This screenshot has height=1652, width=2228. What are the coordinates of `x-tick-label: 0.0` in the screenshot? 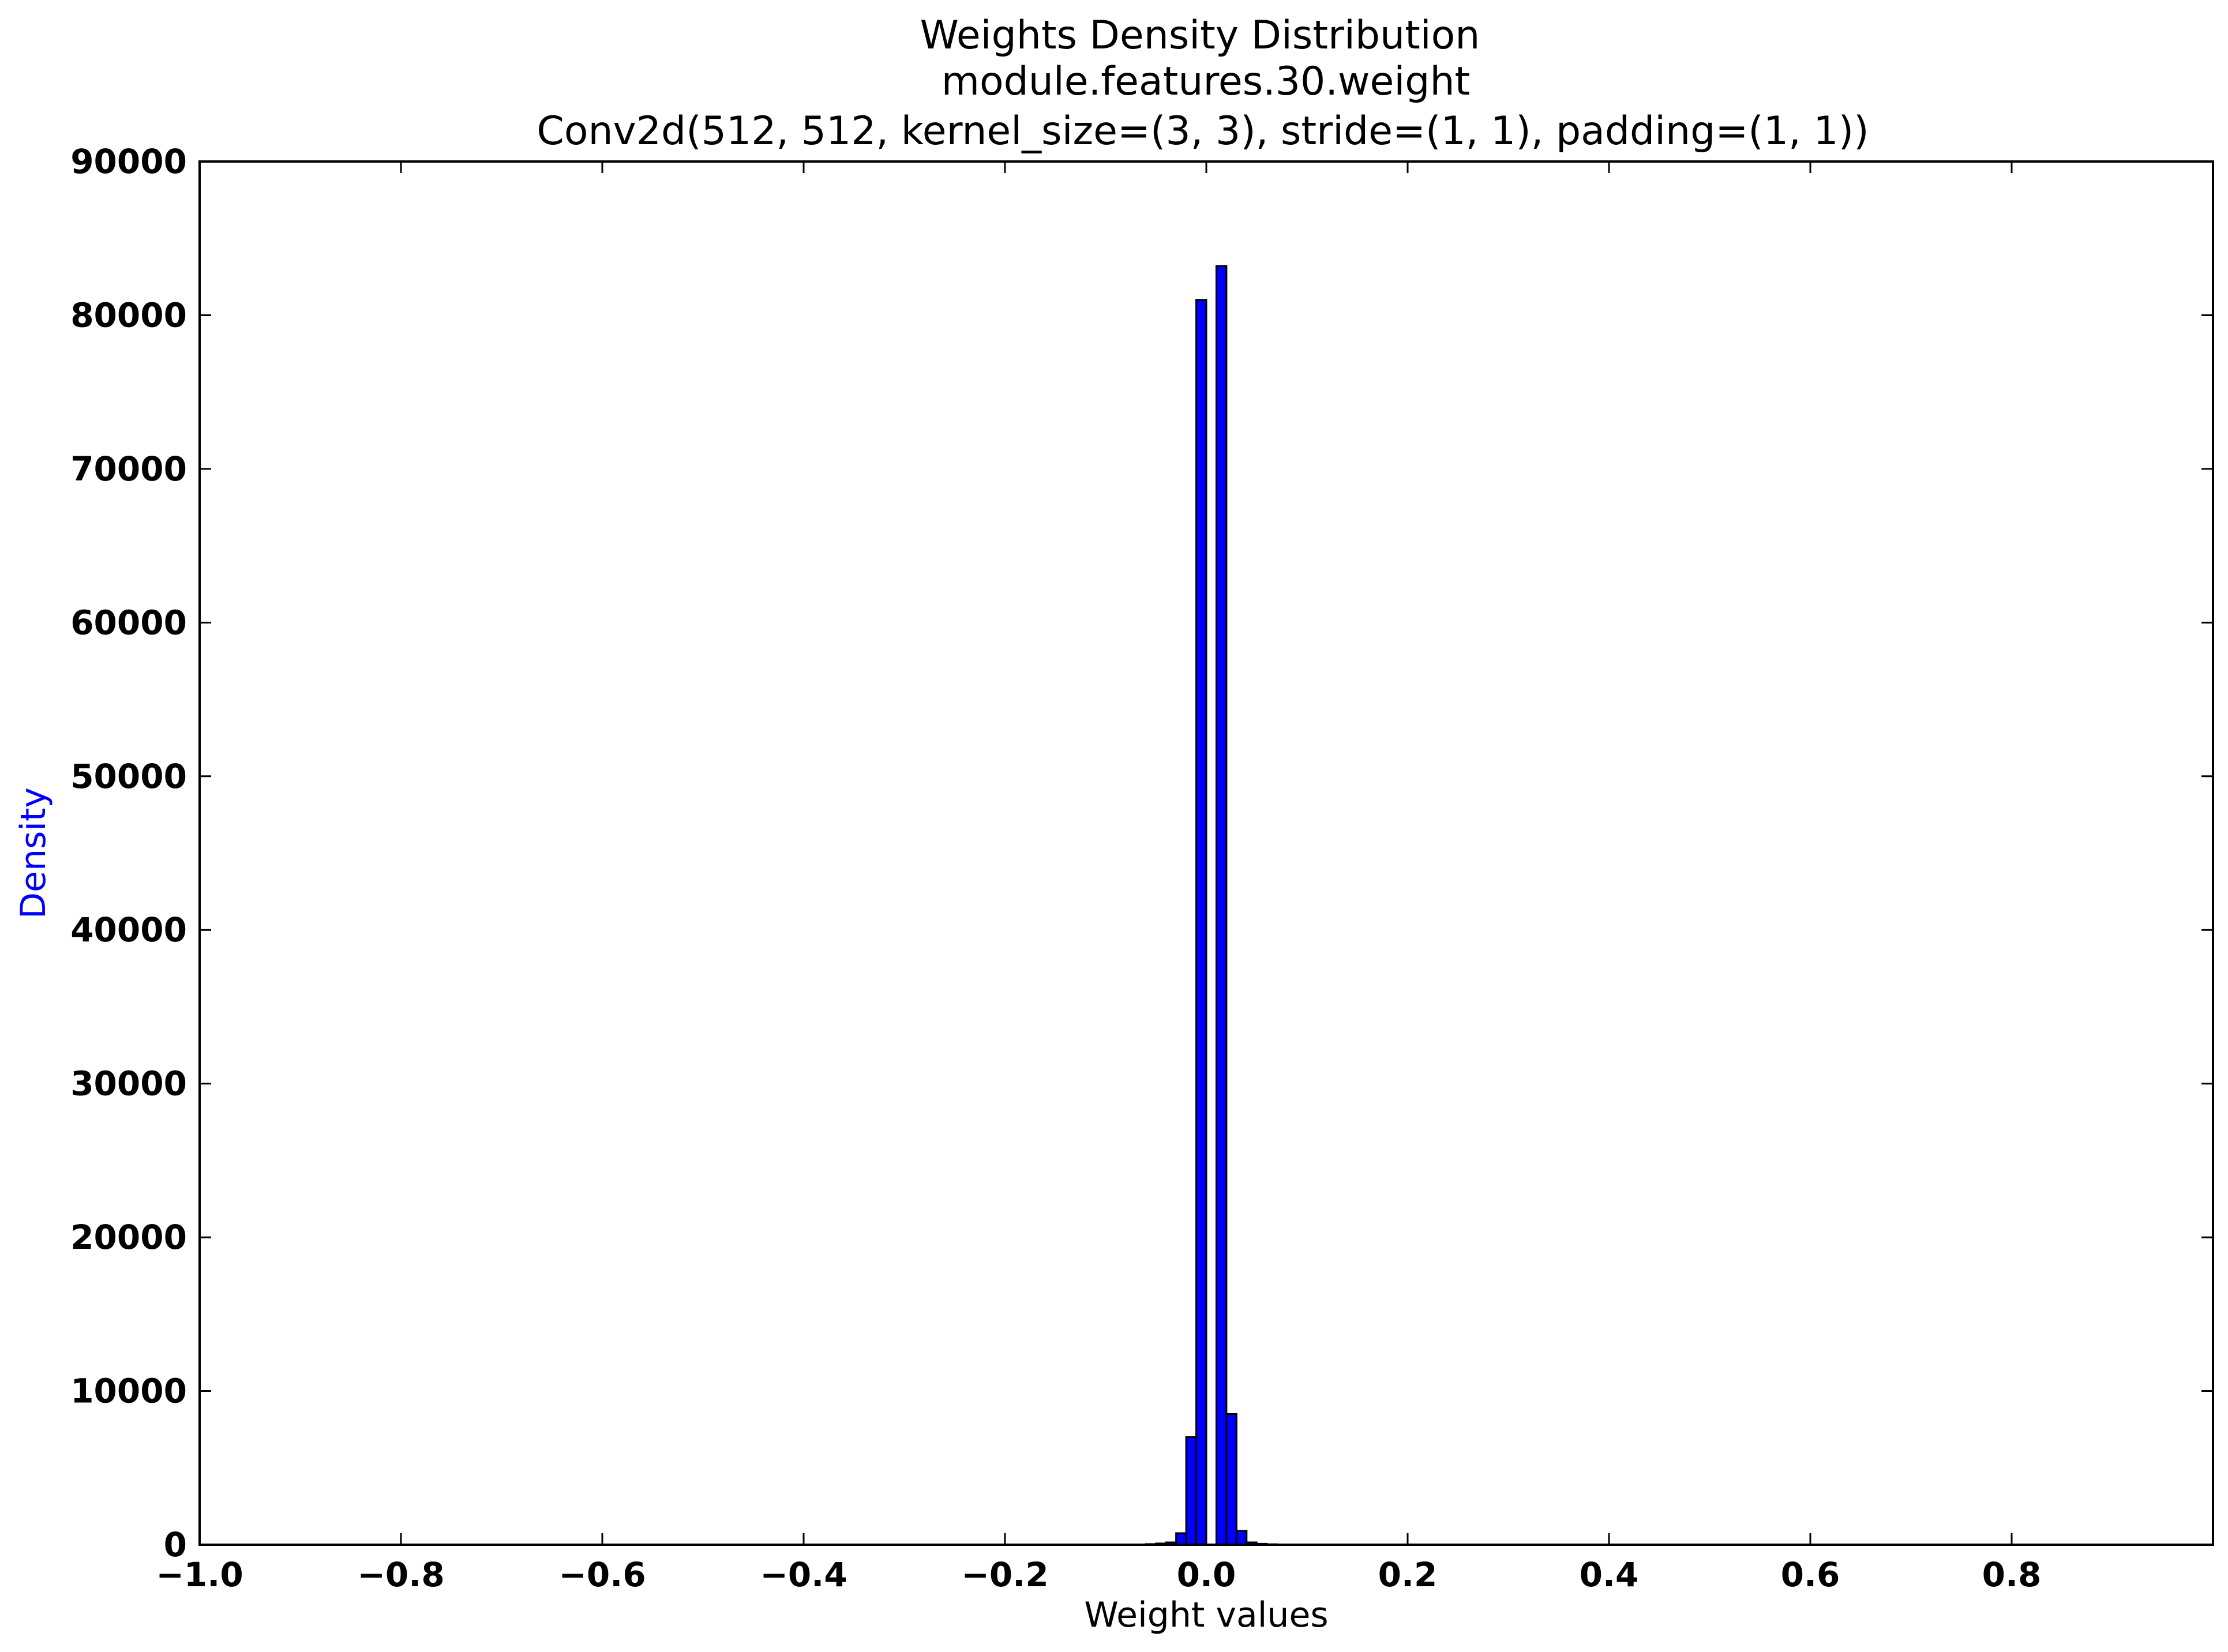 It's located at (1206, 1575).